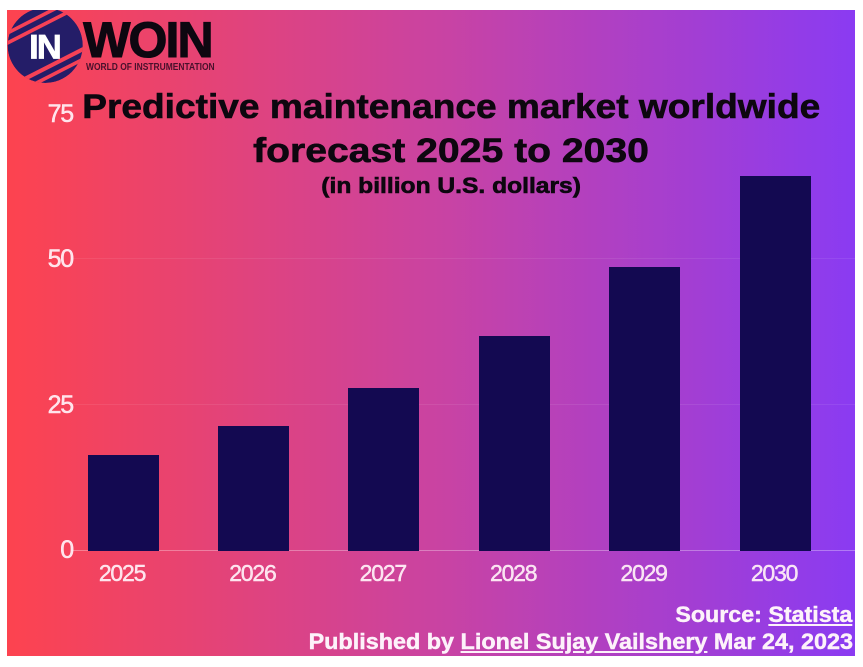 The height and width of the screenshot is (667, 863). What do you see at coordinates (44, 47) in the screenshot?
I see `svg-text: IN` at bounding box center [44, 47].